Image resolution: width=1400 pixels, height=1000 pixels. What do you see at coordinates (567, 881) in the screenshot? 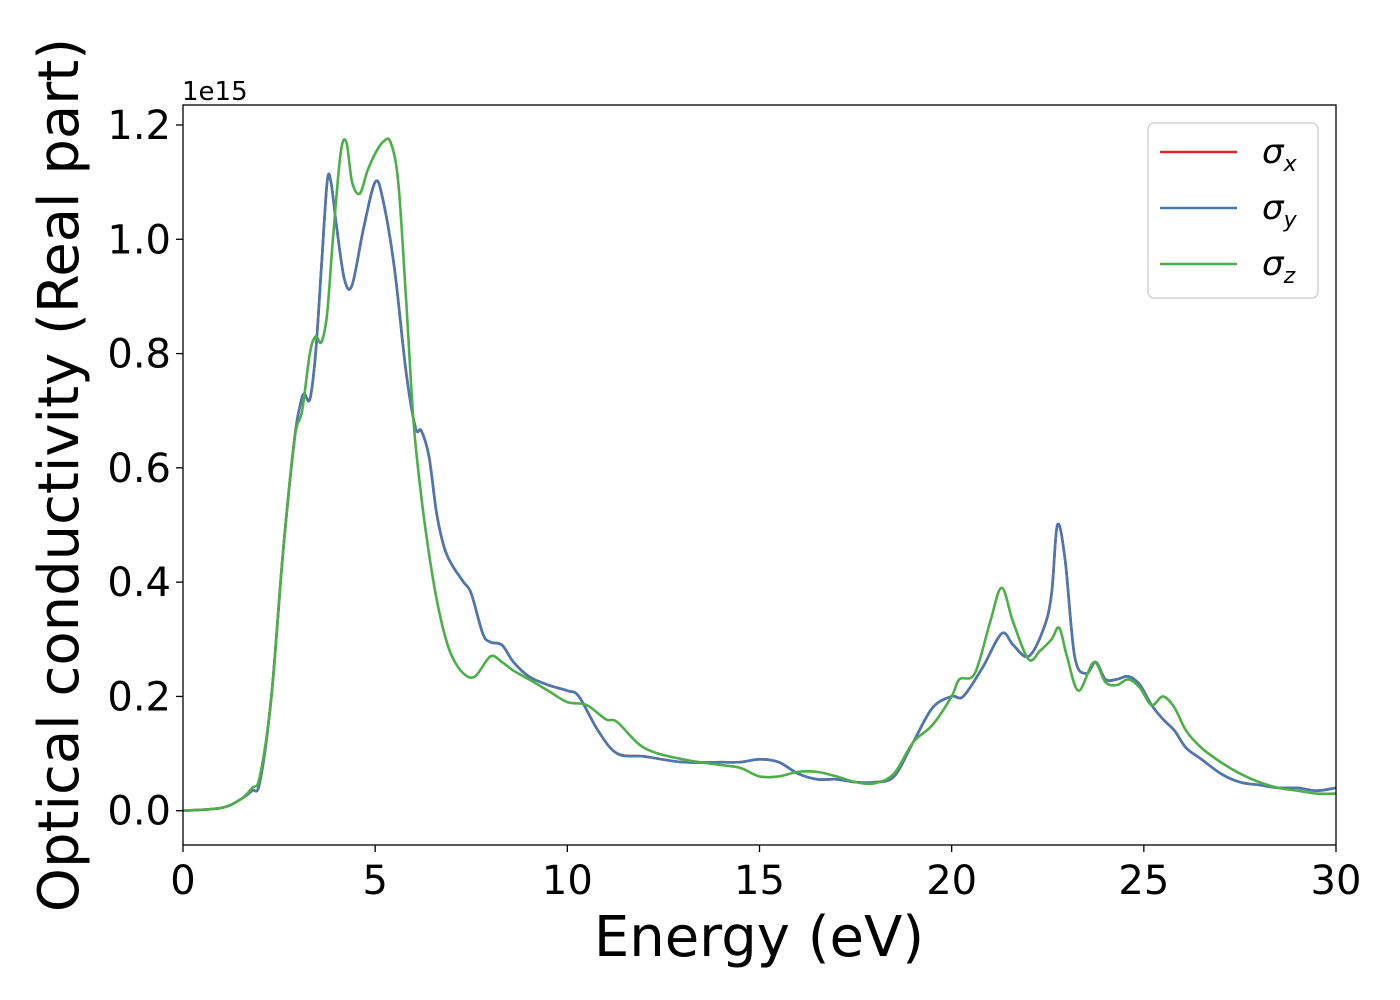
I see `x-tick-label: 10` at bounding box center [567, 881].